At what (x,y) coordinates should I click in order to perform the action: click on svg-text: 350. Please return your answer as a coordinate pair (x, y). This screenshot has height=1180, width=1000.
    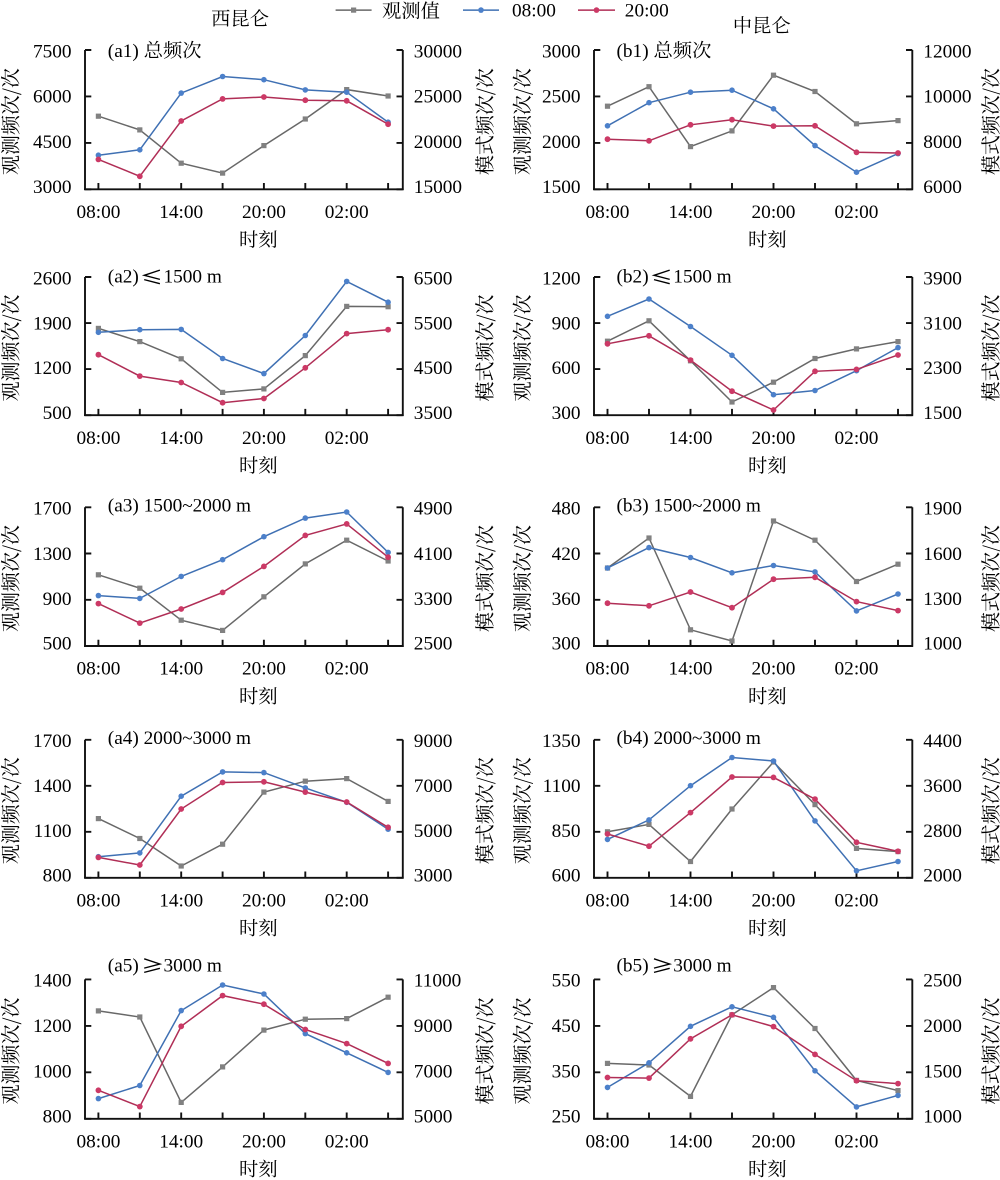
    Looking at the image, I should click on (566, 1071).